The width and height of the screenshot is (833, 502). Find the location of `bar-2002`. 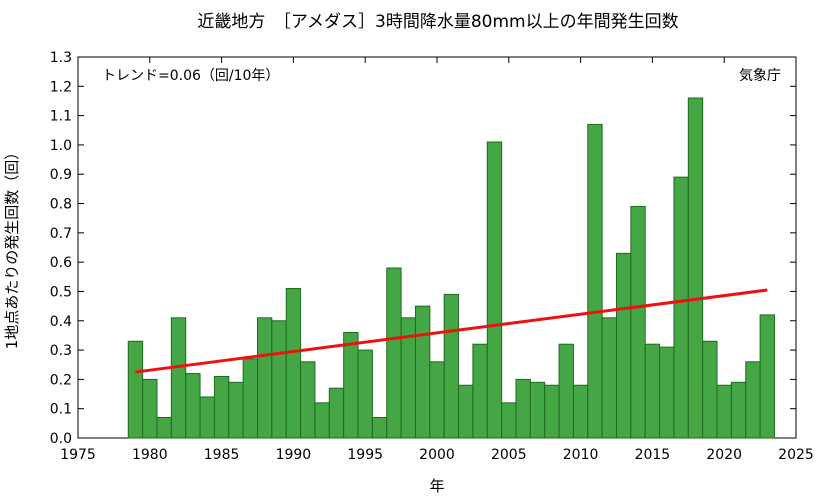

bar-2002 is located at coordinates (466, 411).